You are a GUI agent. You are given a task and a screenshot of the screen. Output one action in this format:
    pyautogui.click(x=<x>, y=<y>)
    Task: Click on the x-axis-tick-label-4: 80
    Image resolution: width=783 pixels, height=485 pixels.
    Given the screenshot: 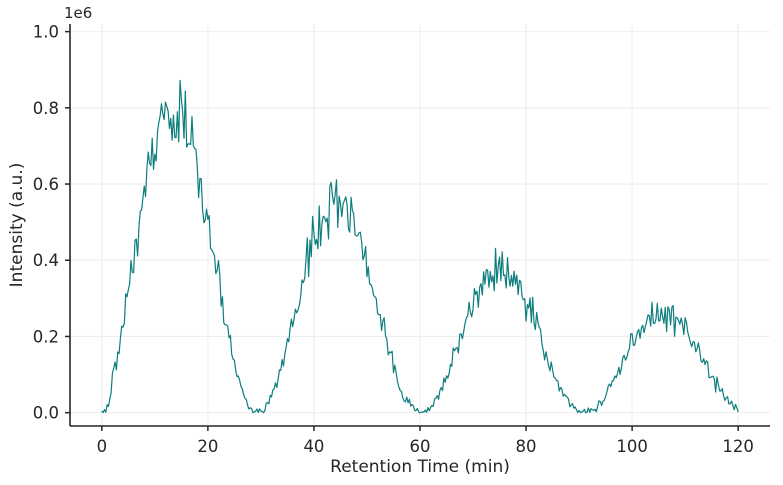 What is the action you would take?
    pyautogui.click(x=526, y=446)
    